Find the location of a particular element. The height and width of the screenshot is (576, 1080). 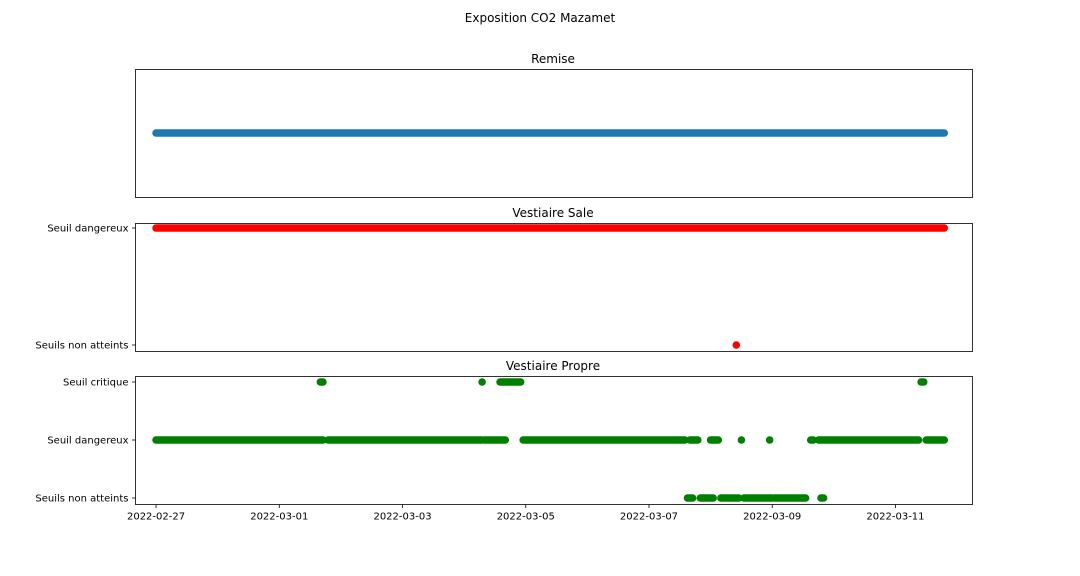

x-tick-label: 2022-03-07 is located at coordinates (649, 517).